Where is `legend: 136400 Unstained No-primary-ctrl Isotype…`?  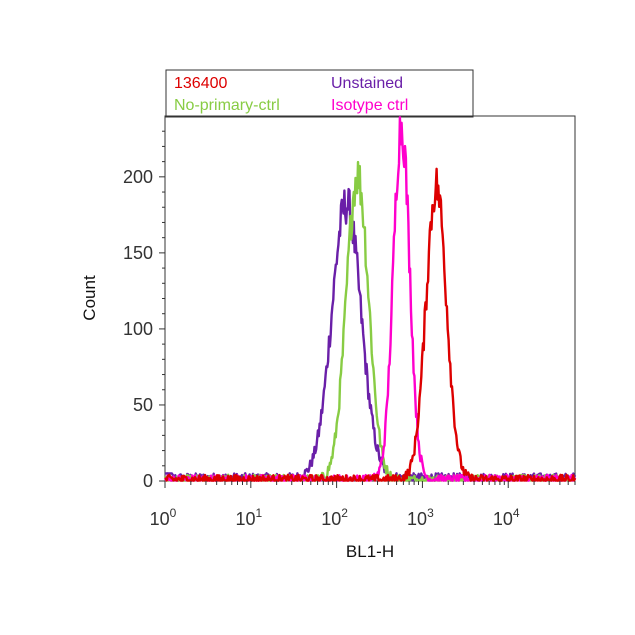 legend: 136400 Unstained No-primary-ctrl Isotype… is located at coordinates (319, 93).